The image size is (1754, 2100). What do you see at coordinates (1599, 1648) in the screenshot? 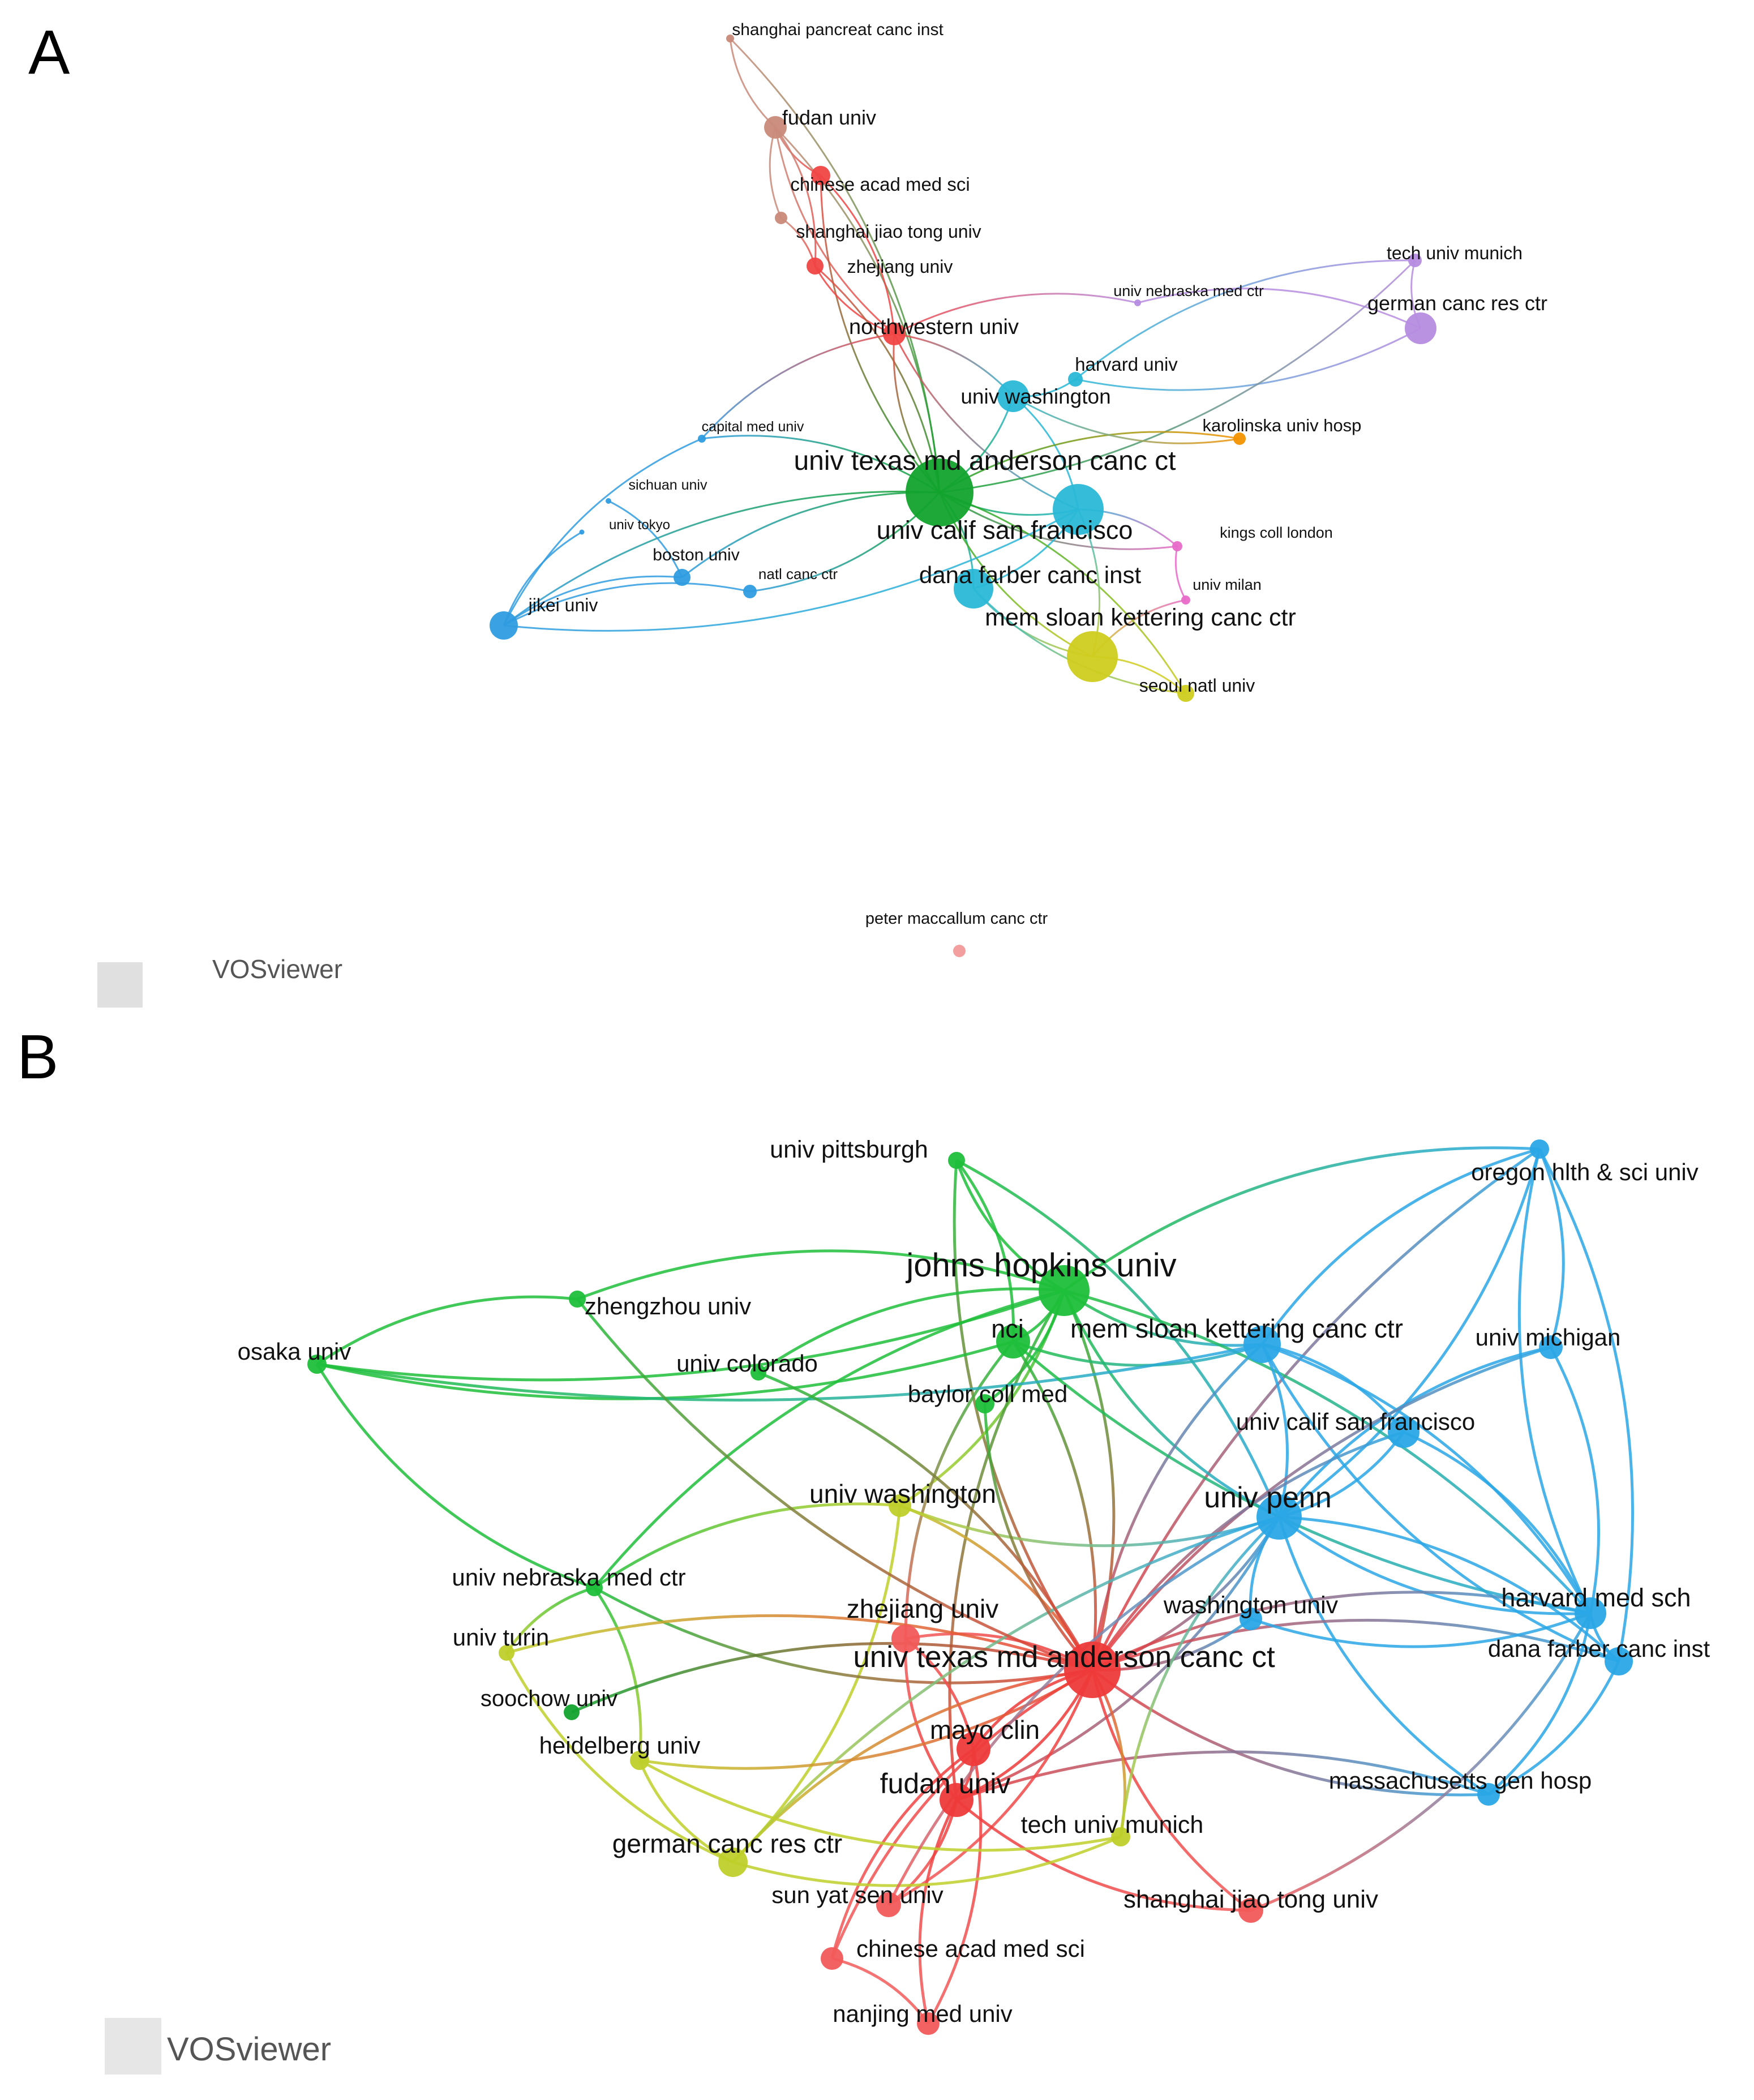
I see `node-label: dana farber canc inst` at bounding box center [1599, 1648].